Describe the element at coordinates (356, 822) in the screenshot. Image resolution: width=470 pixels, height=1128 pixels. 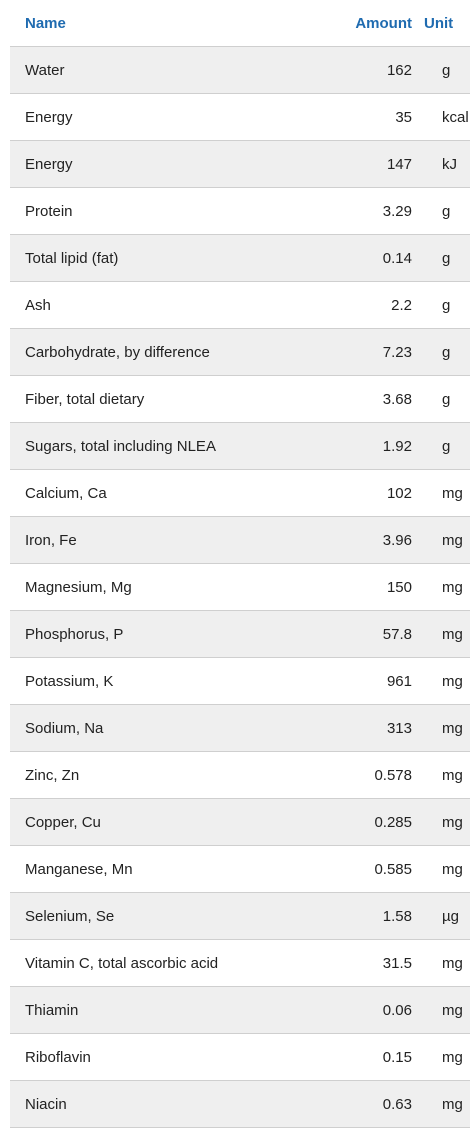
I see `nutrient-amount-cell: 0.285` at that location.